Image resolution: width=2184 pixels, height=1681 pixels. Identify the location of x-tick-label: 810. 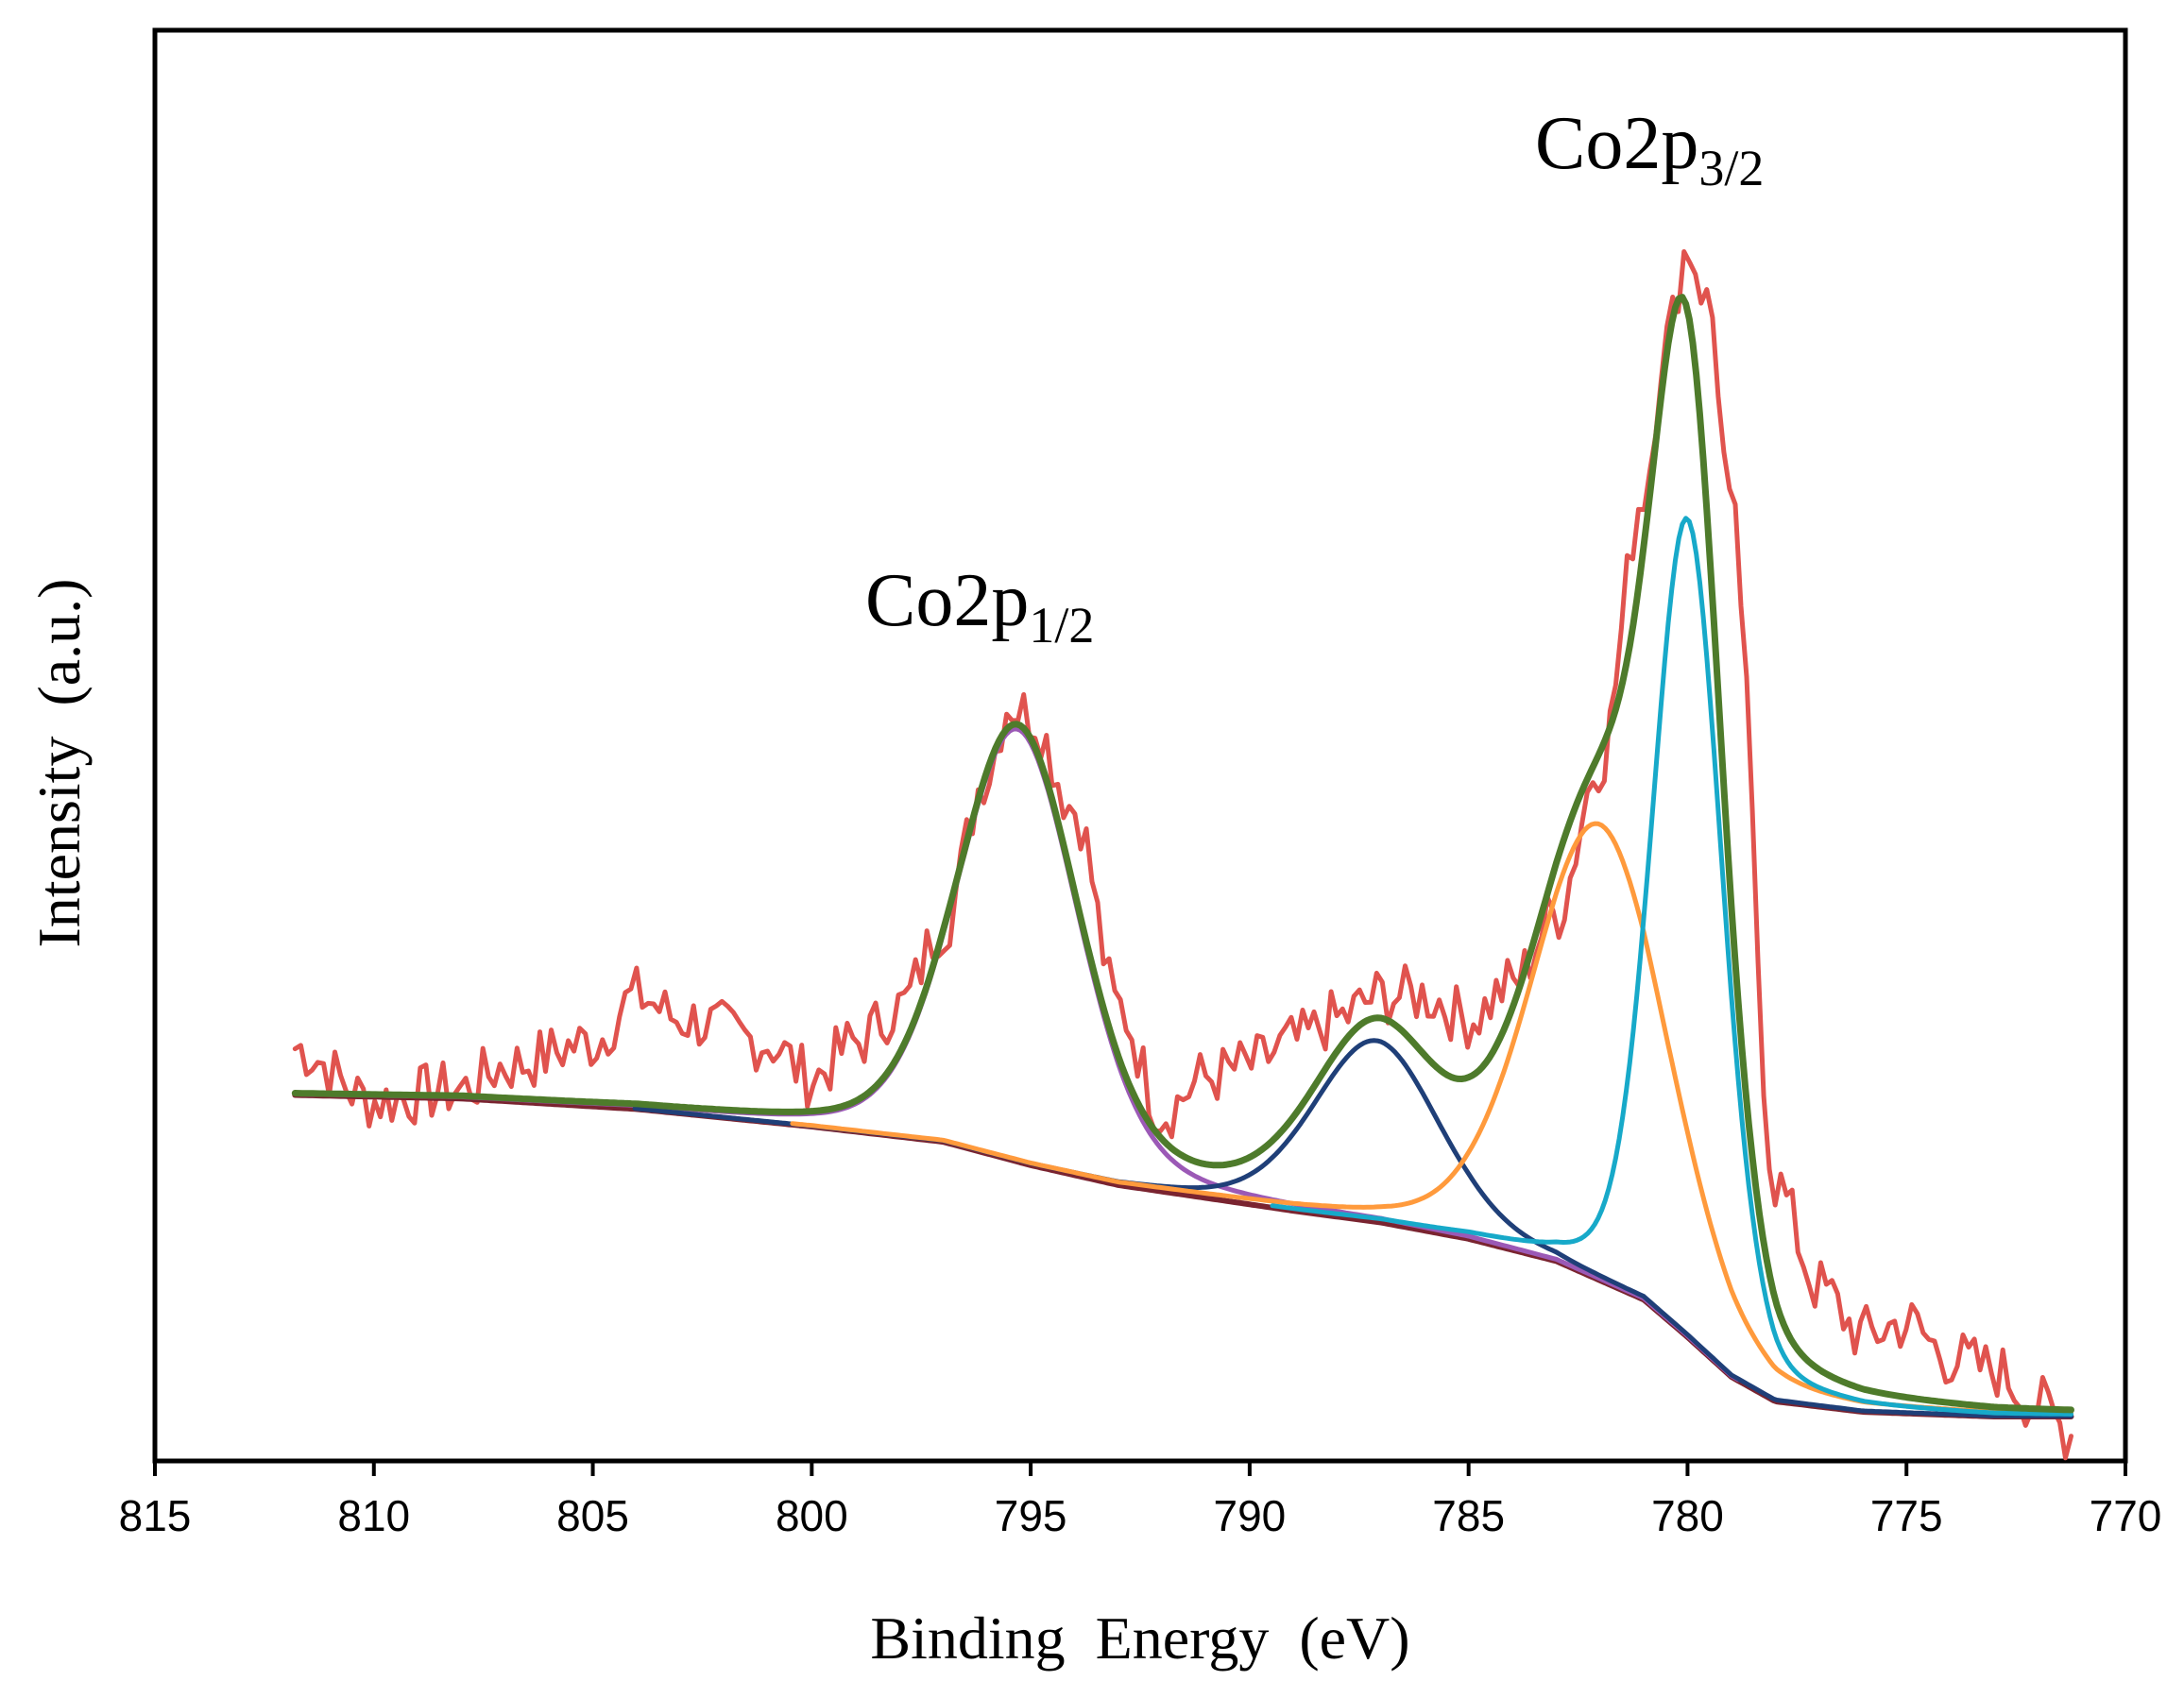
(373, 1516).